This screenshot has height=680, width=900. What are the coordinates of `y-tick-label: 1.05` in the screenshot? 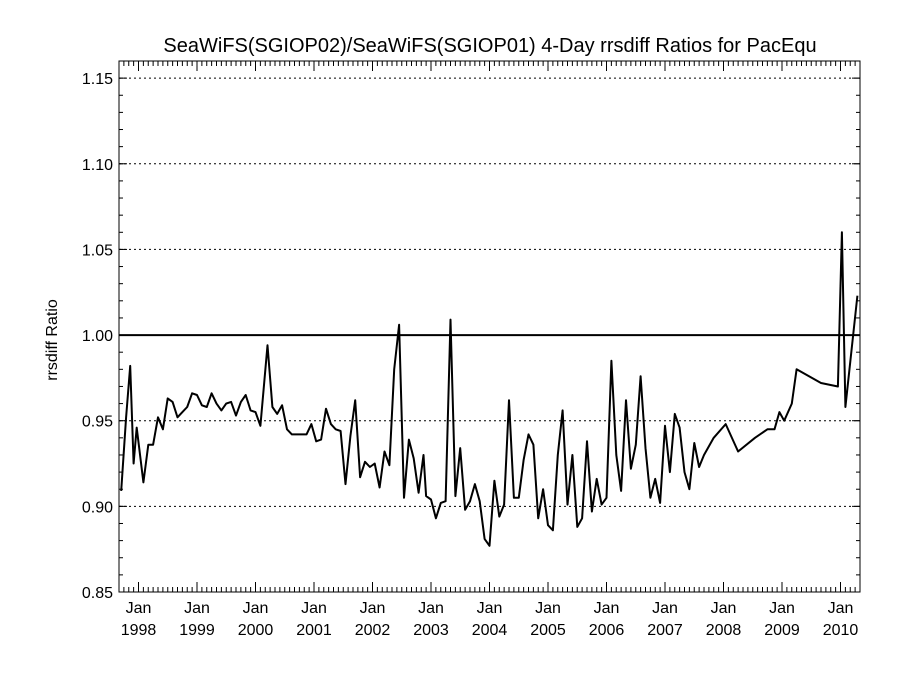 It's located at (97, 250).